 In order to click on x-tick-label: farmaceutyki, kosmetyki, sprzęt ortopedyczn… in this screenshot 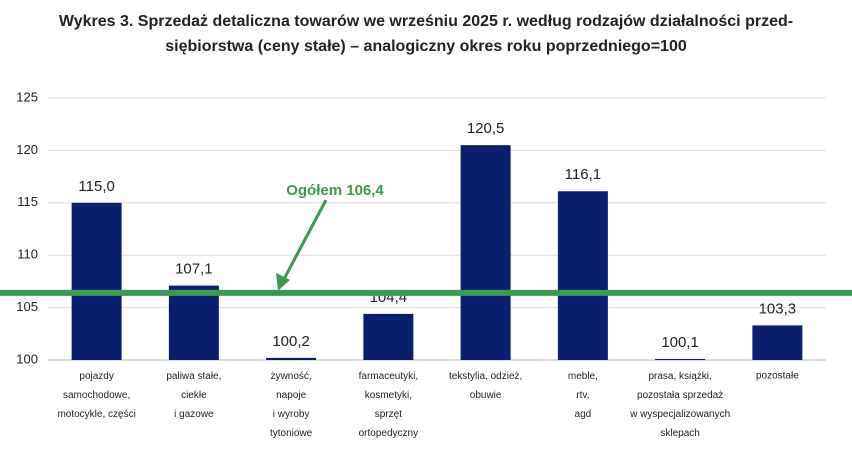, I will do `click(388, 405)`.